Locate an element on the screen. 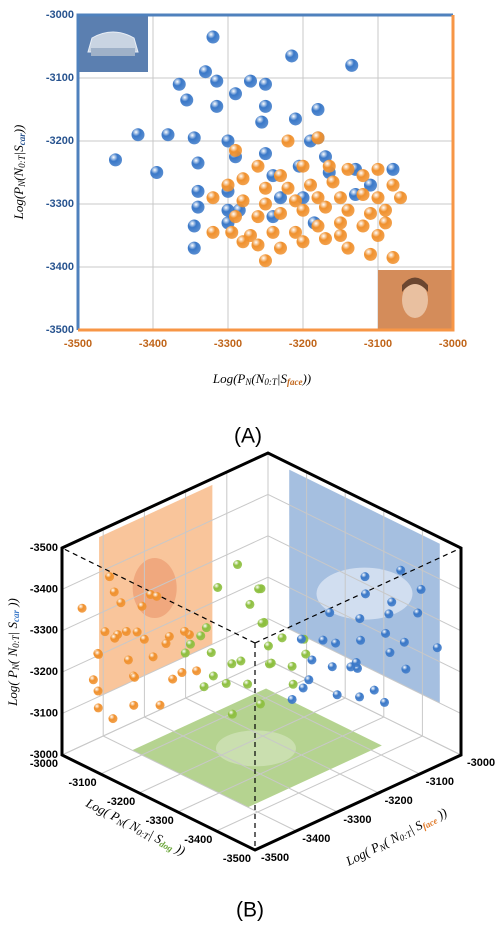 The image size is (498, 931). x-tick-label: -3100 is located at coordinates (378, 344).